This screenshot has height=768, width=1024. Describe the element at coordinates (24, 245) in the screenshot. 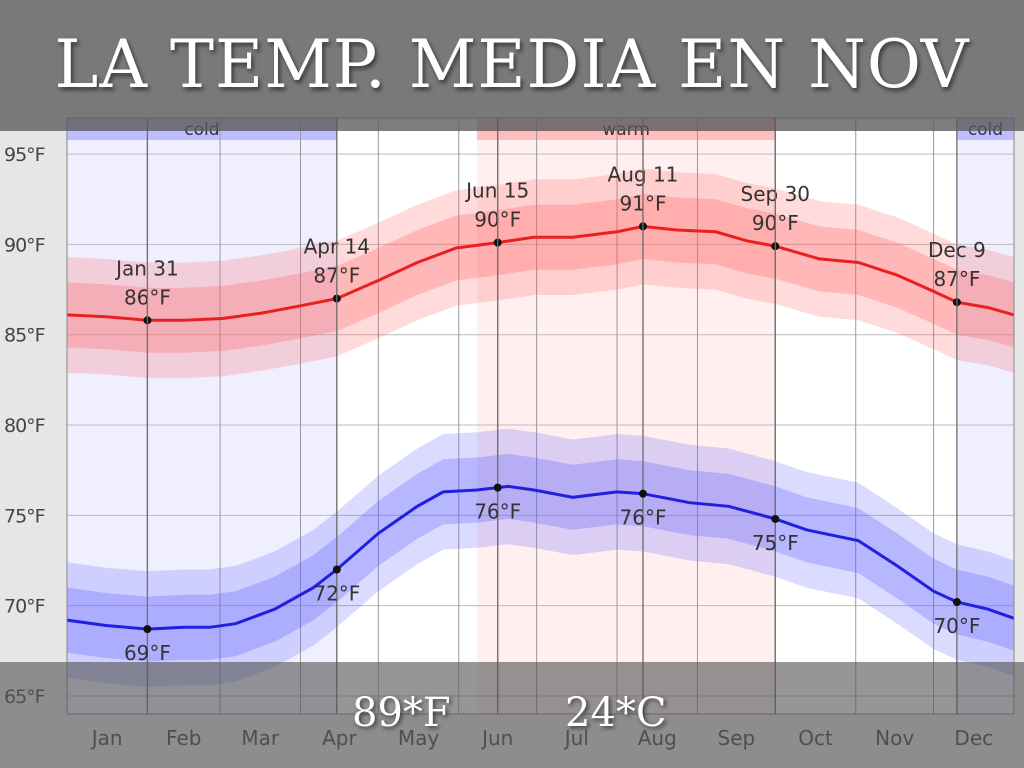

I see `y-tick-label: 90°F` at that location.